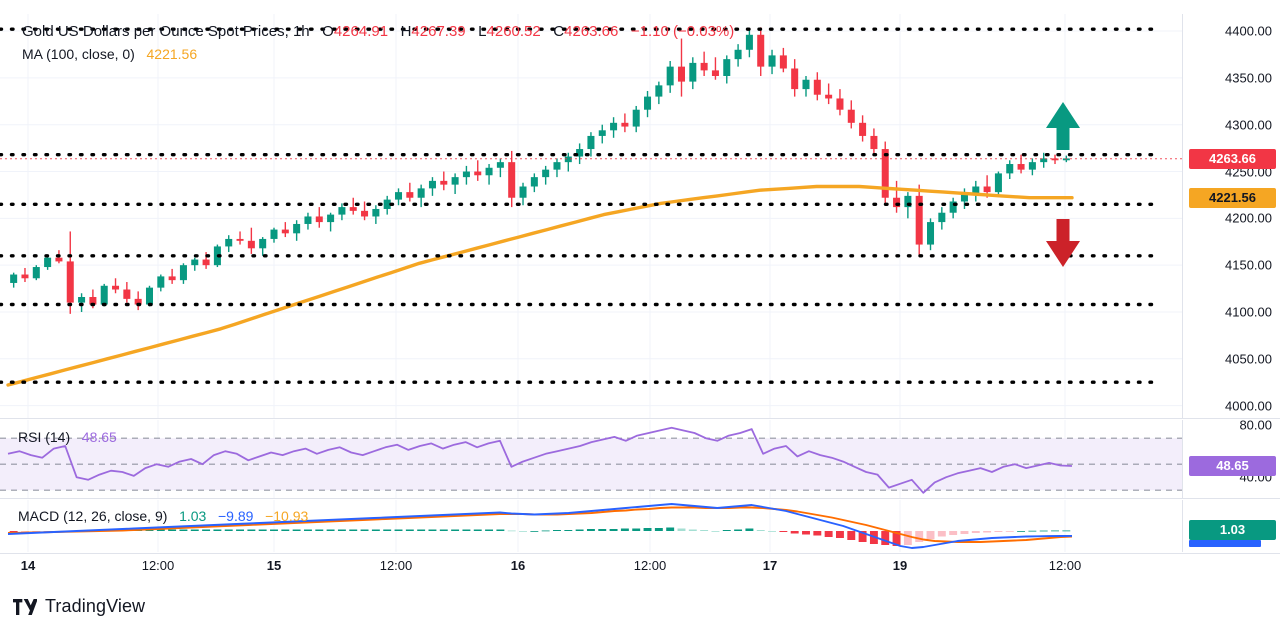 The image size is (1280, 636). Describe the element at coordinates (1248, 218) in the screenshot. I see `price-axis-label: 4200.00` at that location.